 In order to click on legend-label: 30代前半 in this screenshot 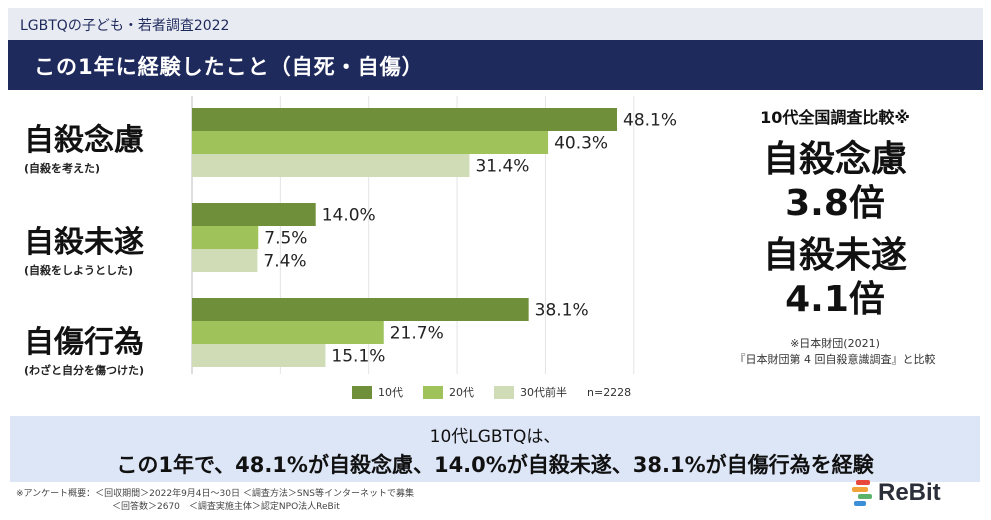, I will do `click(543, 392)`.